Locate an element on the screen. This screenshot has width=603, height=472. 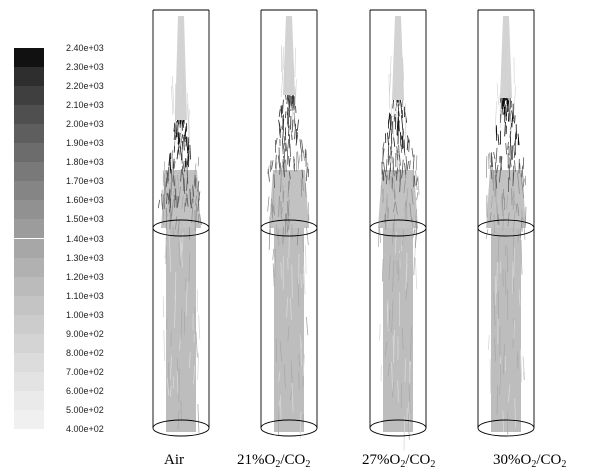
colorbar-label: 1.60e+03 is located at coordinates (85, 200).